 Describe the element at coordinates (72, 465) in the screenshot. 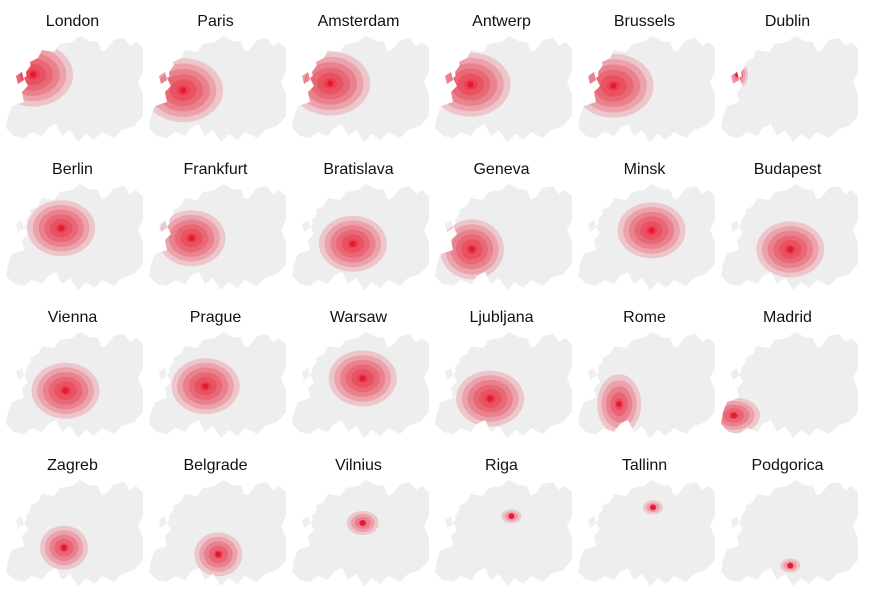

I see `map-title: Zagreb` at that location.